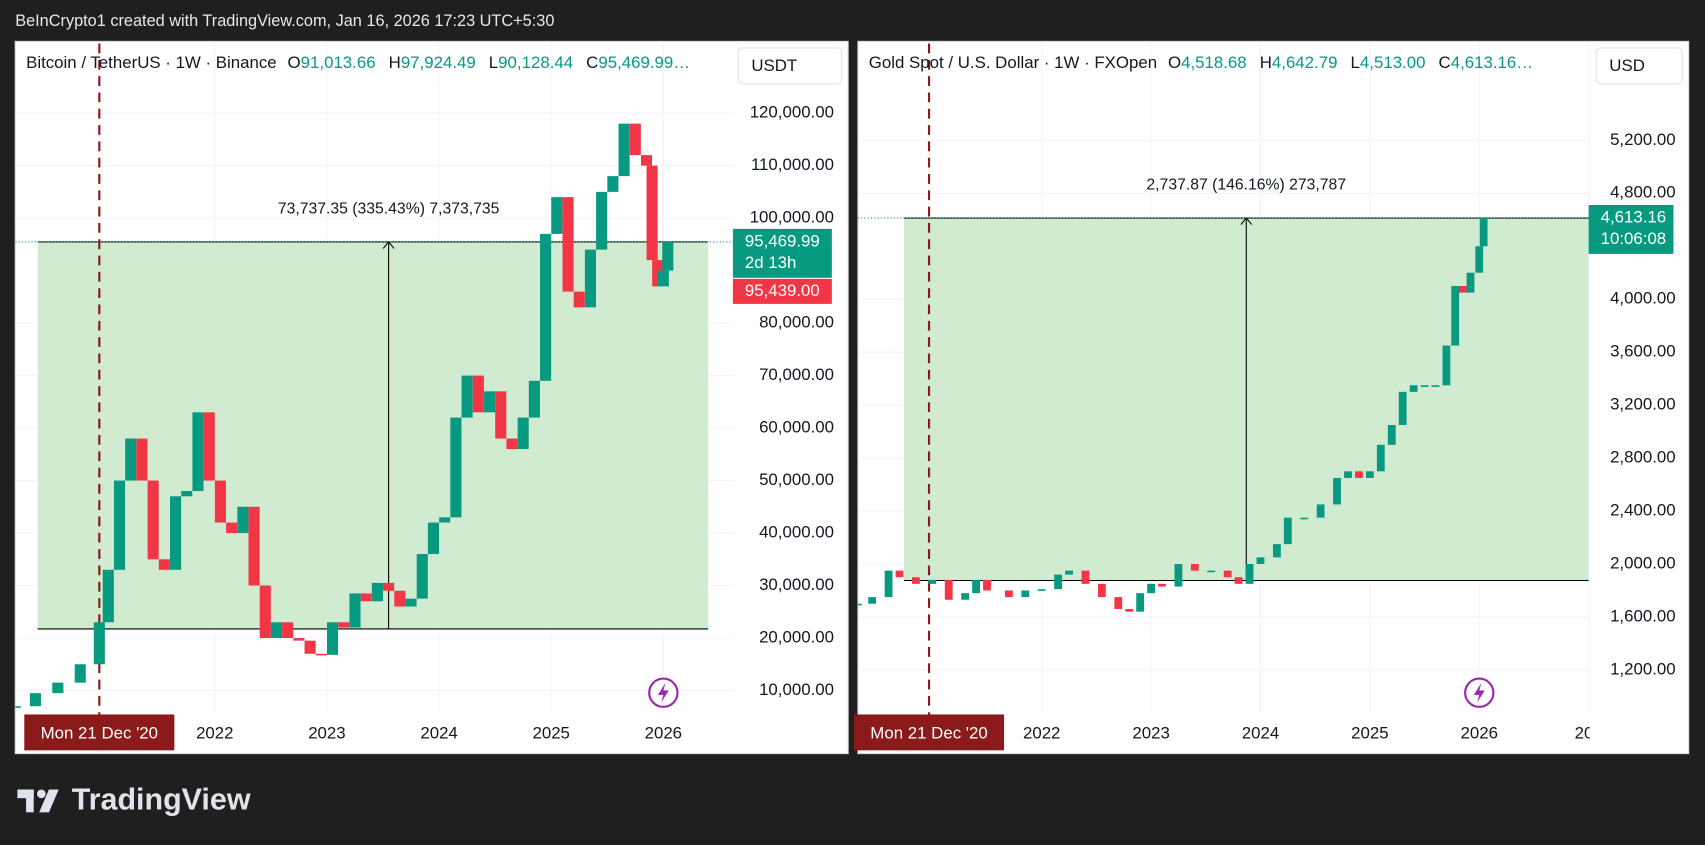 The image size is (1705, 845). What do you see at coordinates (782, 253) in the screenshot?
I see `last-price-box` at bounding box center [782, 253].